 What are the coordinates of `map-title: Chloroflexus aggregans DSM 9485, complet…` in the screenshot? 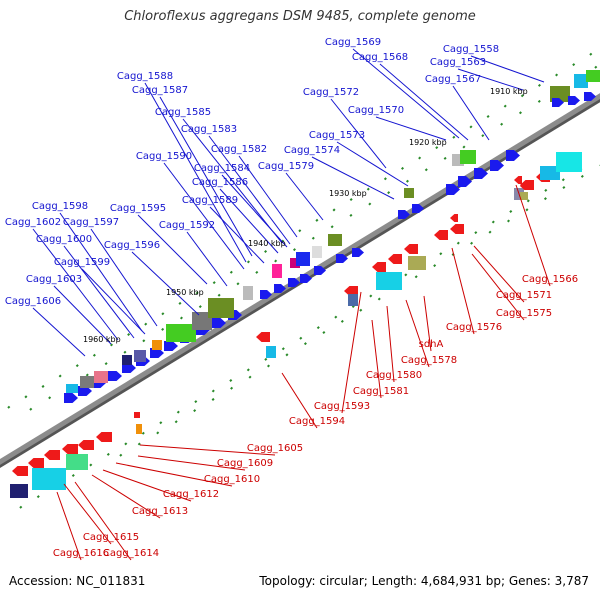 It's located at (300, 16).